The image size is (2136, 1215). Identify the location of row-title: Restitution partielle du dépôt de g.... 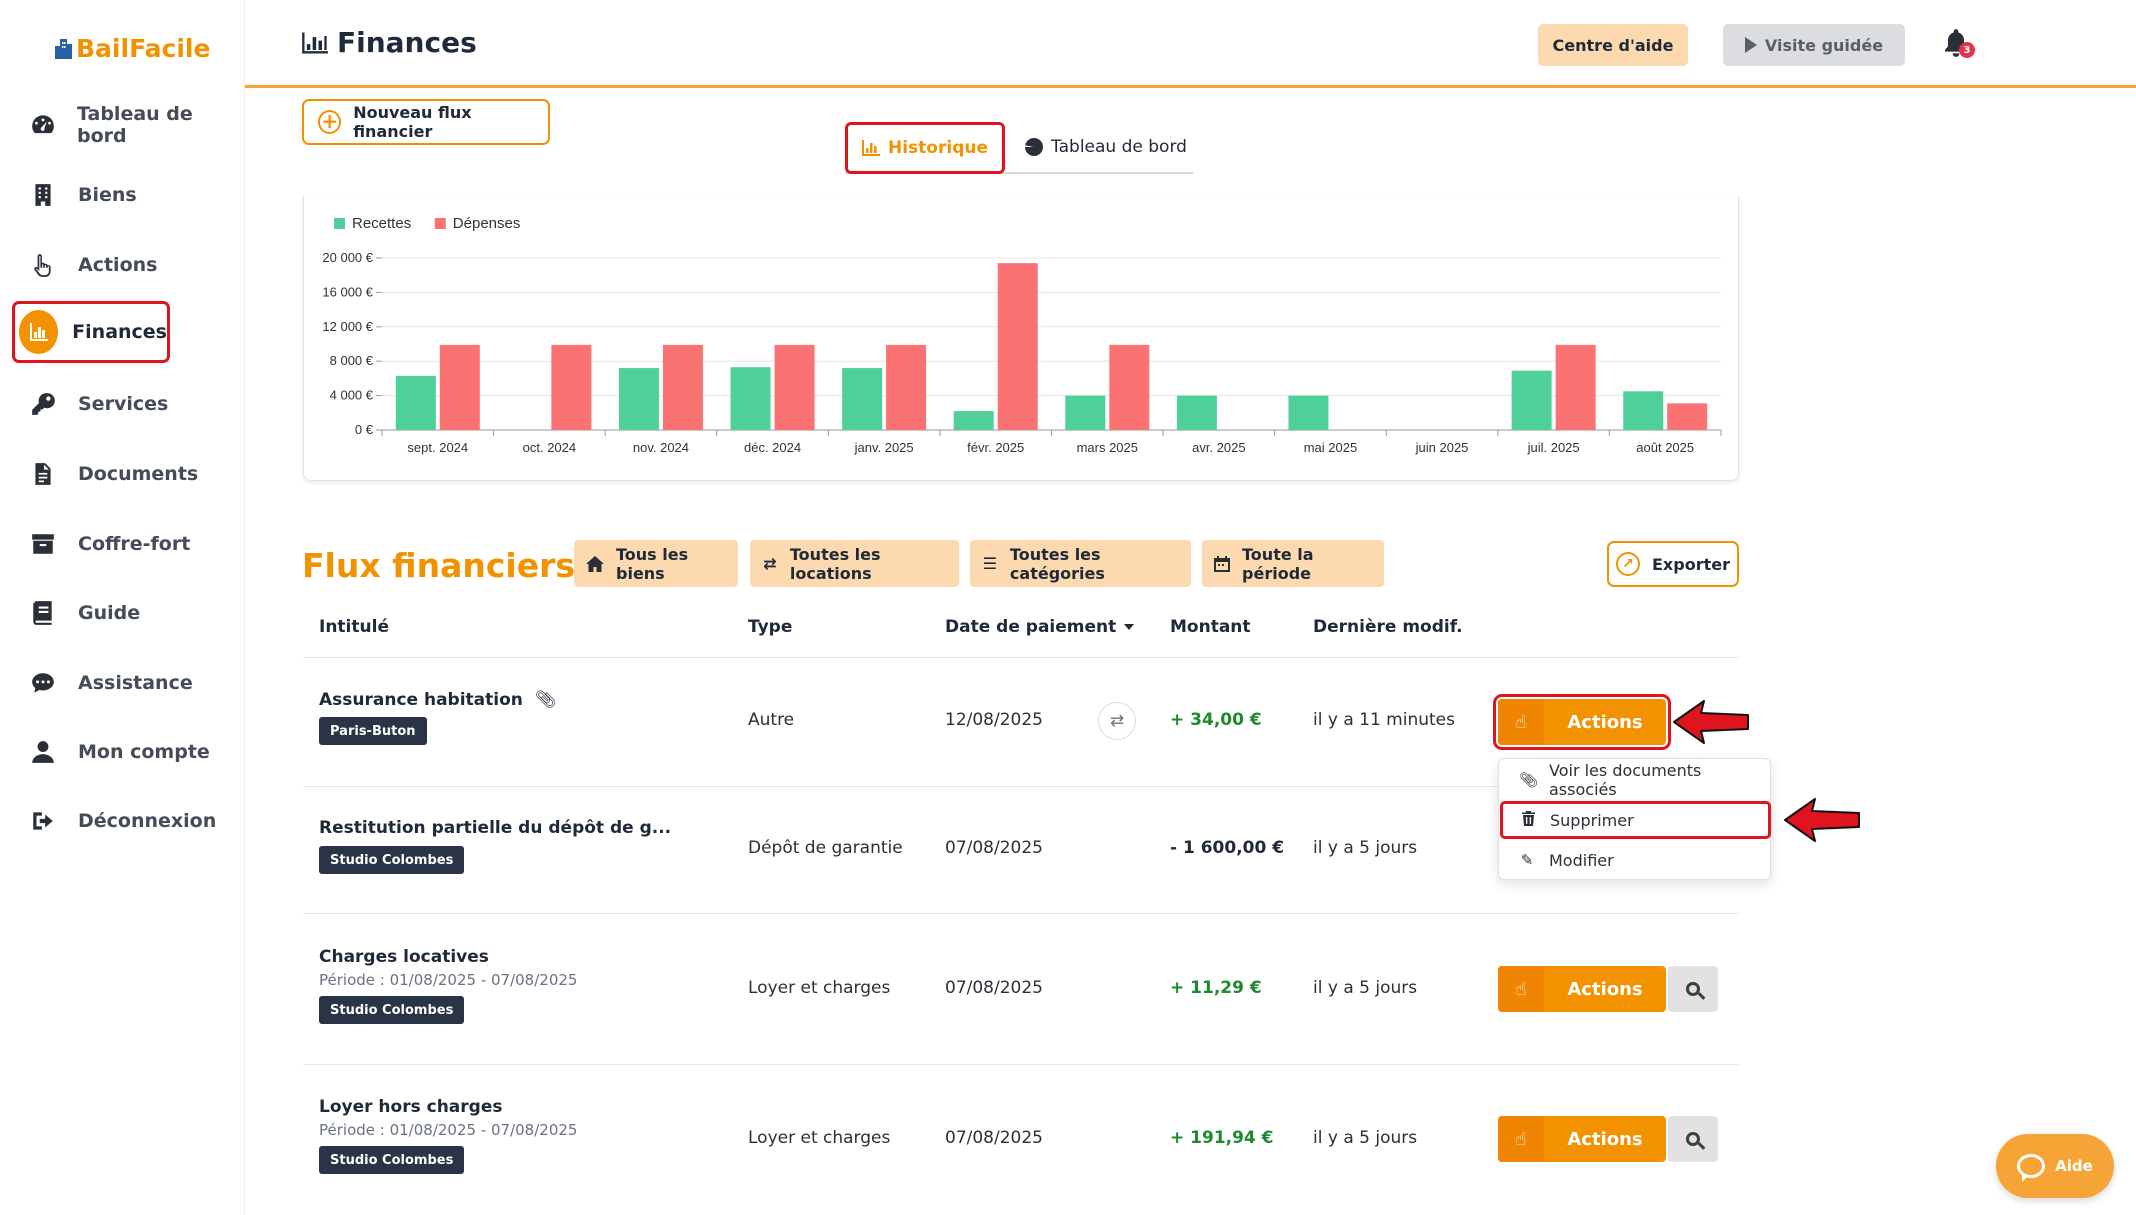
(495, 828).